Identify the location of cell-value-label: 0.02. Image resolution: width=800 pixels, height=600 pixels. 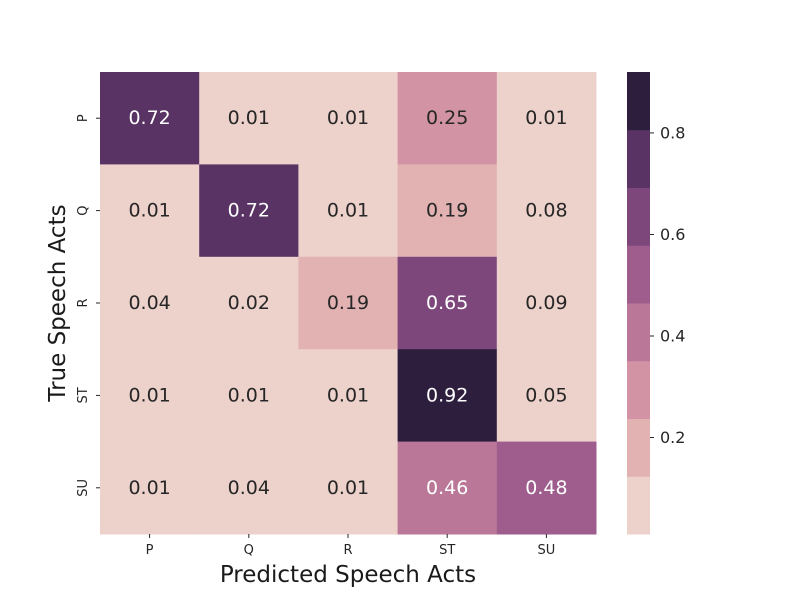
(249, 303).